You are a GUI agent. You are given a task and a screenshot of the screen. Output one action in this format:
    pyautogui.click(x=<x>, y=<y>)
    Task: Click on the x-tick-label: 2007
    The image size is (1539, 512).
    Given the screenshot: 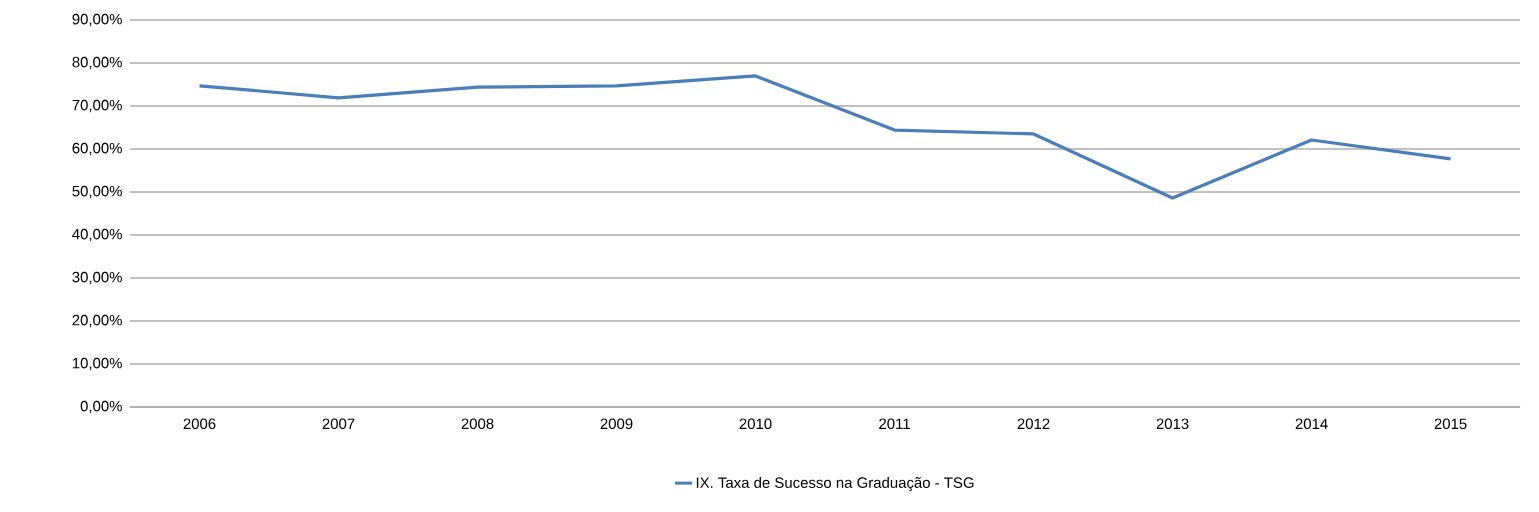 What is the action you would take?
    pyautogui.click(x=338, y=424)
    